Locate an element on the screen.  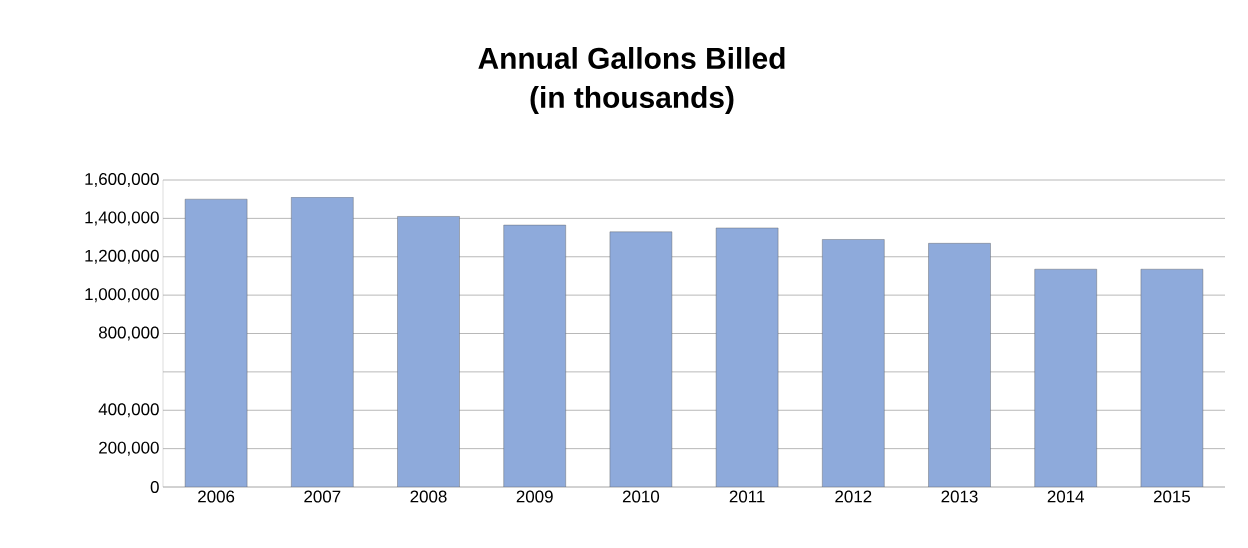
x-tick-label: 2013 is located at coordinates (959, 496).